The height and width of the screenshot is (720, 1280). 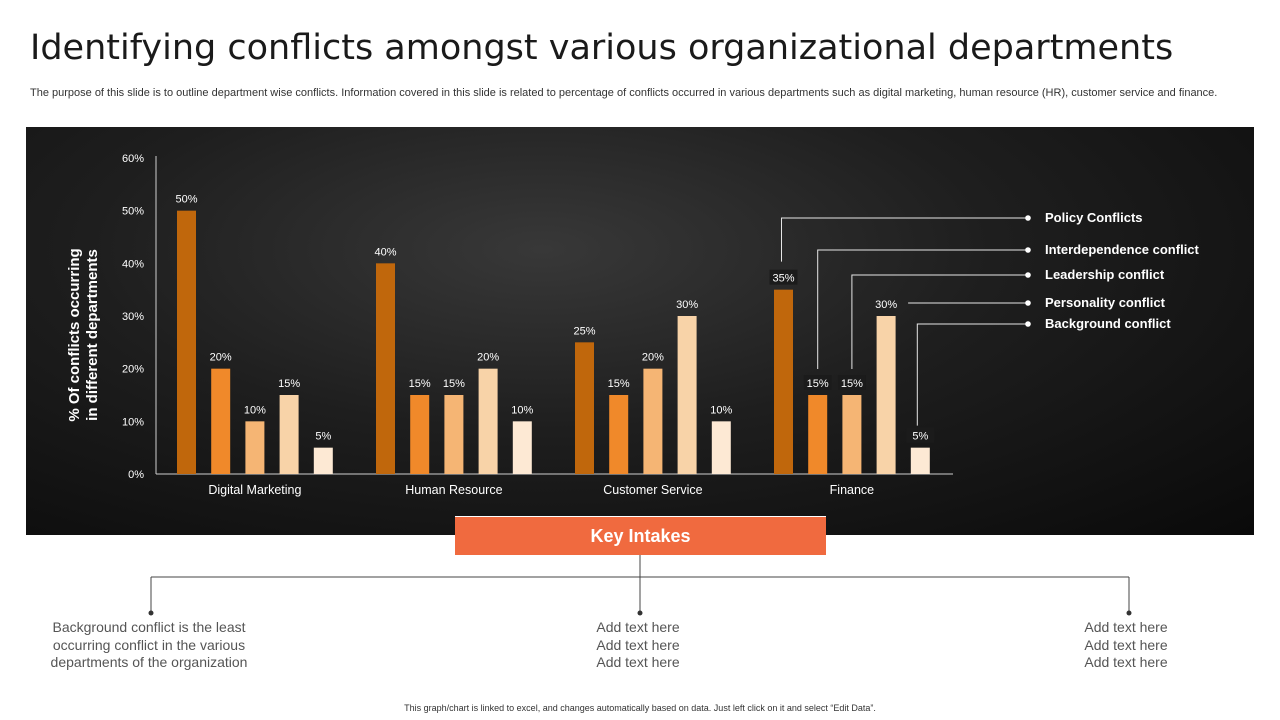 What do you see at coordinates (133, 159) in the screenshot?
I see `y-tick-label: 60%` at bounding box center [133, 159].